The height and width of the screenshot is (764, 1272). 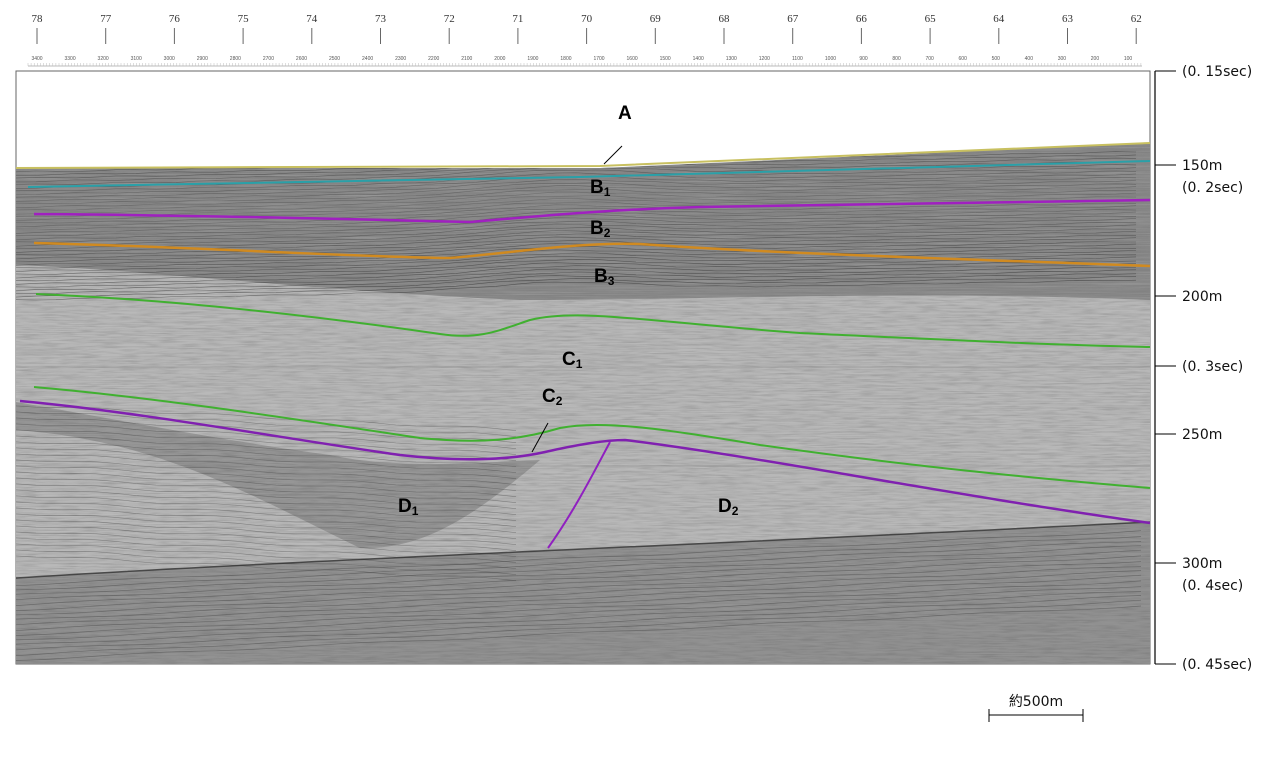 I want to click on distance-label: 1600, so click(x=632, y=59).